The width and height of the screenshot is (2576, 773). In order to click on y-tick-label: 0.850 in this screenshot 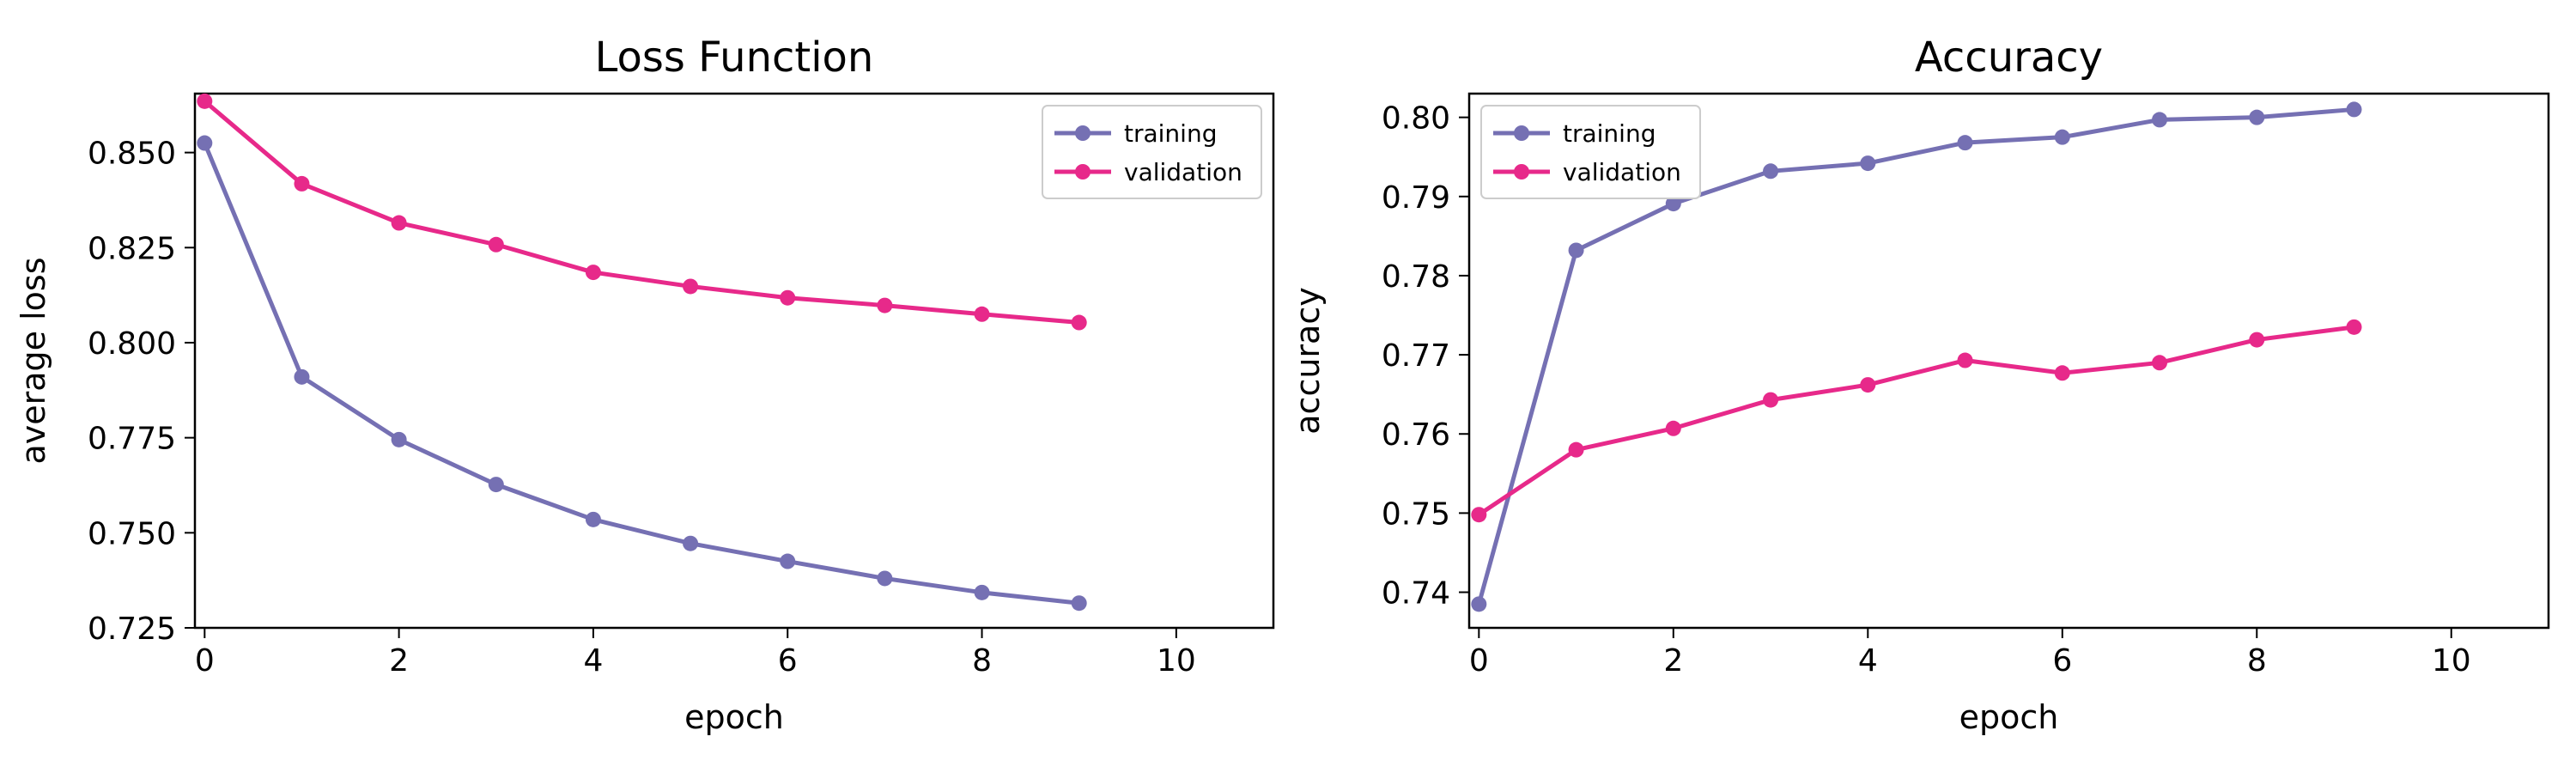, I will do `click(132, 154)`.